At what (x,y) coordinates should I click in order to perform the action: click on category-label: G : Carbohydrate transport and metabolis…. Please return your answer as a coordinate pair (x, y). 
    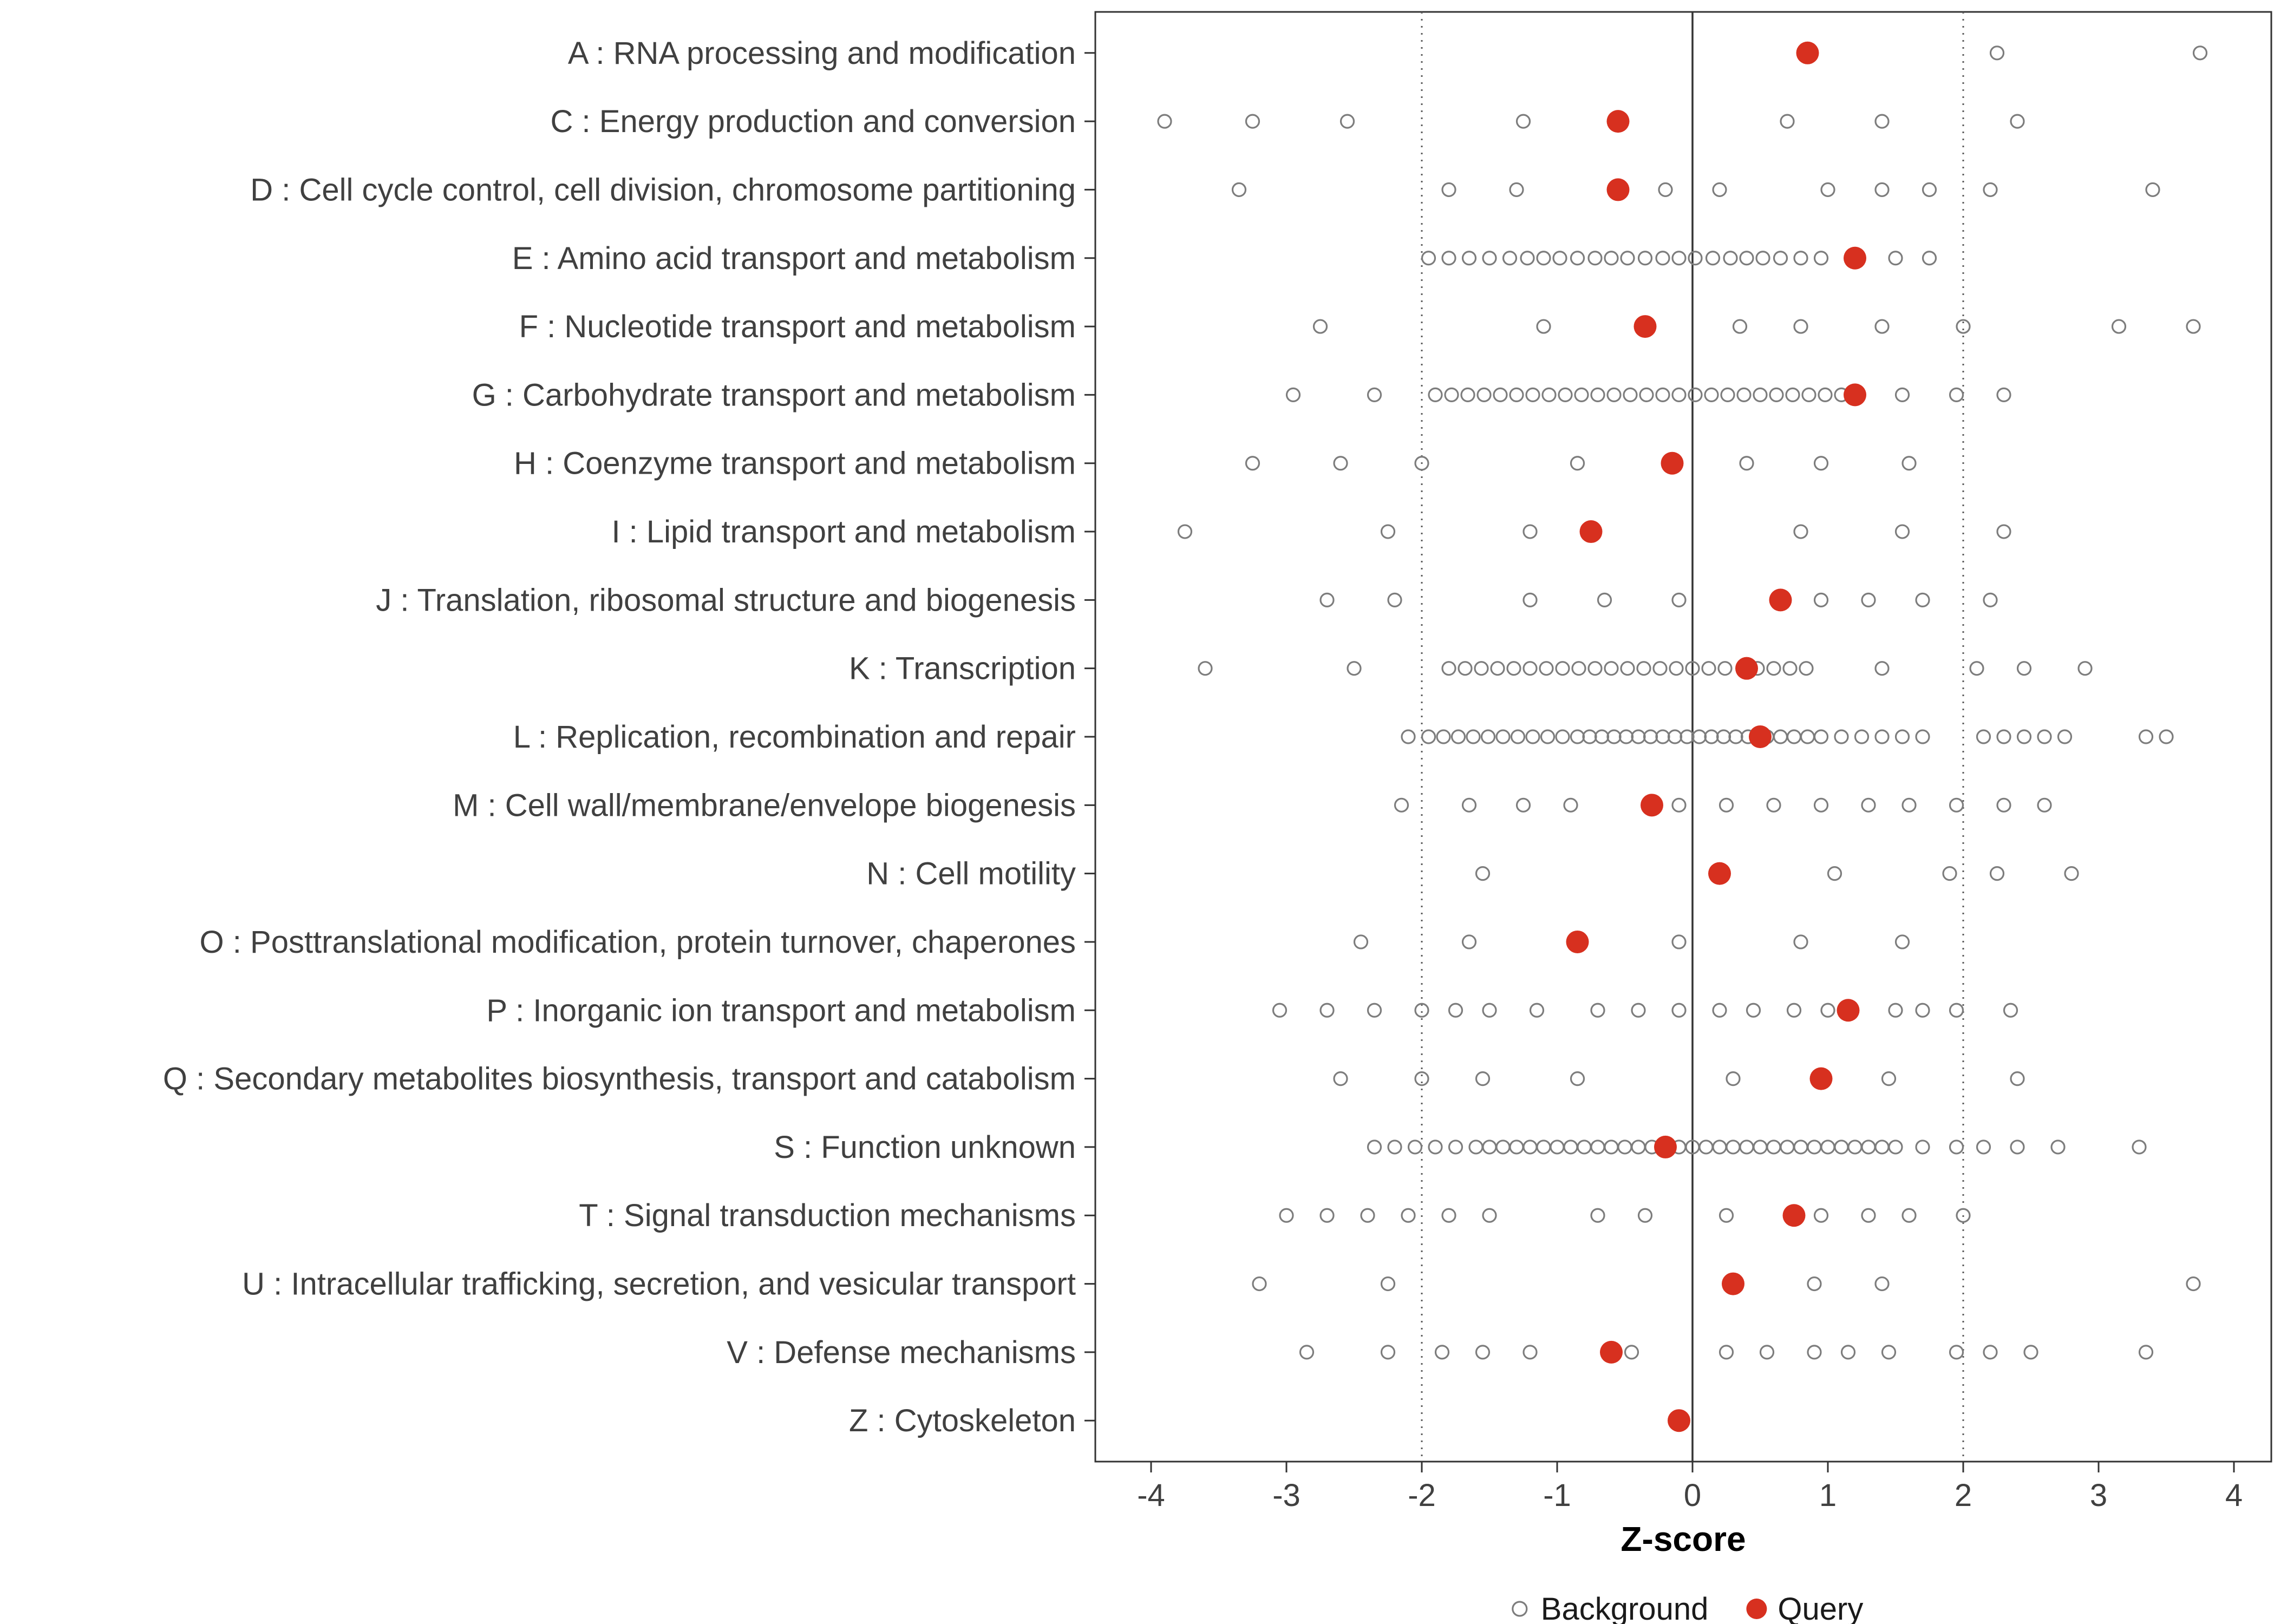
    Looking at the image, I should click on (774, 394).